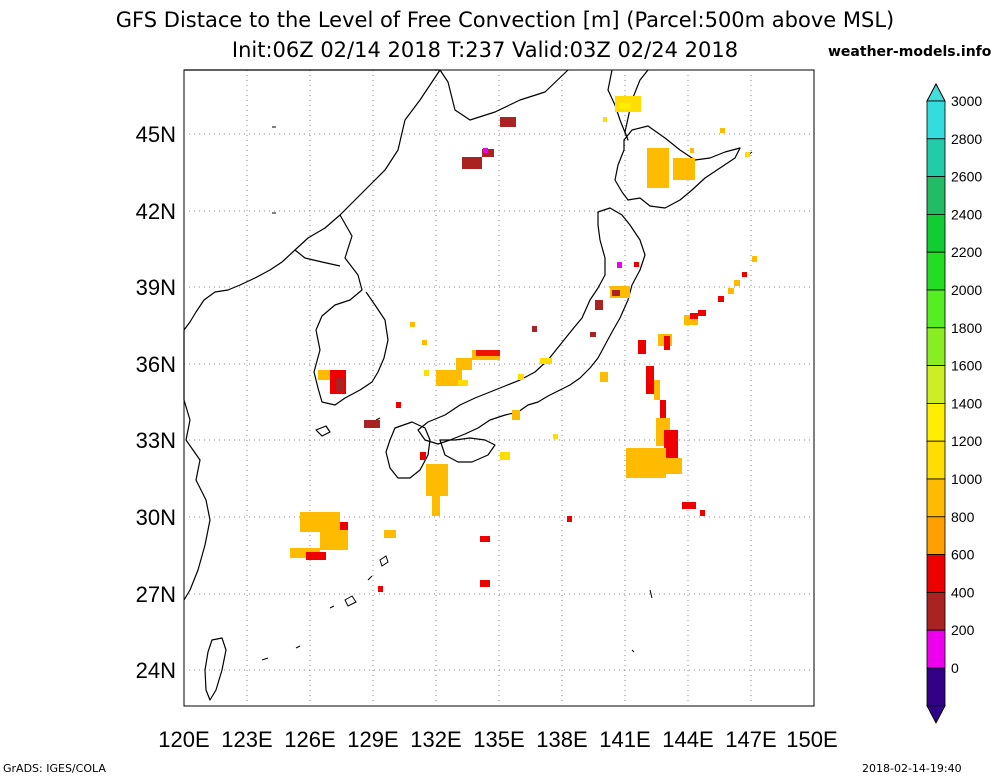 This screenshot has width=1000, height=779. What do you see at coordinates (966, 441) in the screenshot?
I see `colorbar-label: 1200` at bounding box center [966, 441].